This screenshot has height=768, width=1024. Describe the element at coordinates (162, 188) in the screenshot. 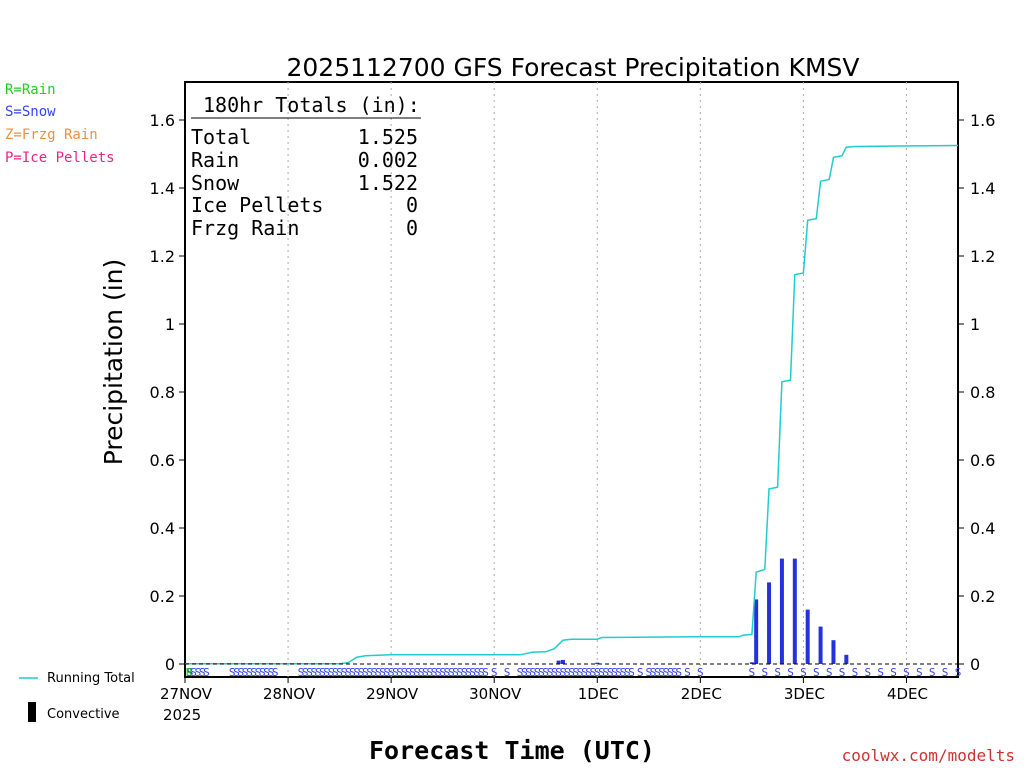

I see `y-tick-label-left: 1.4` at that location.